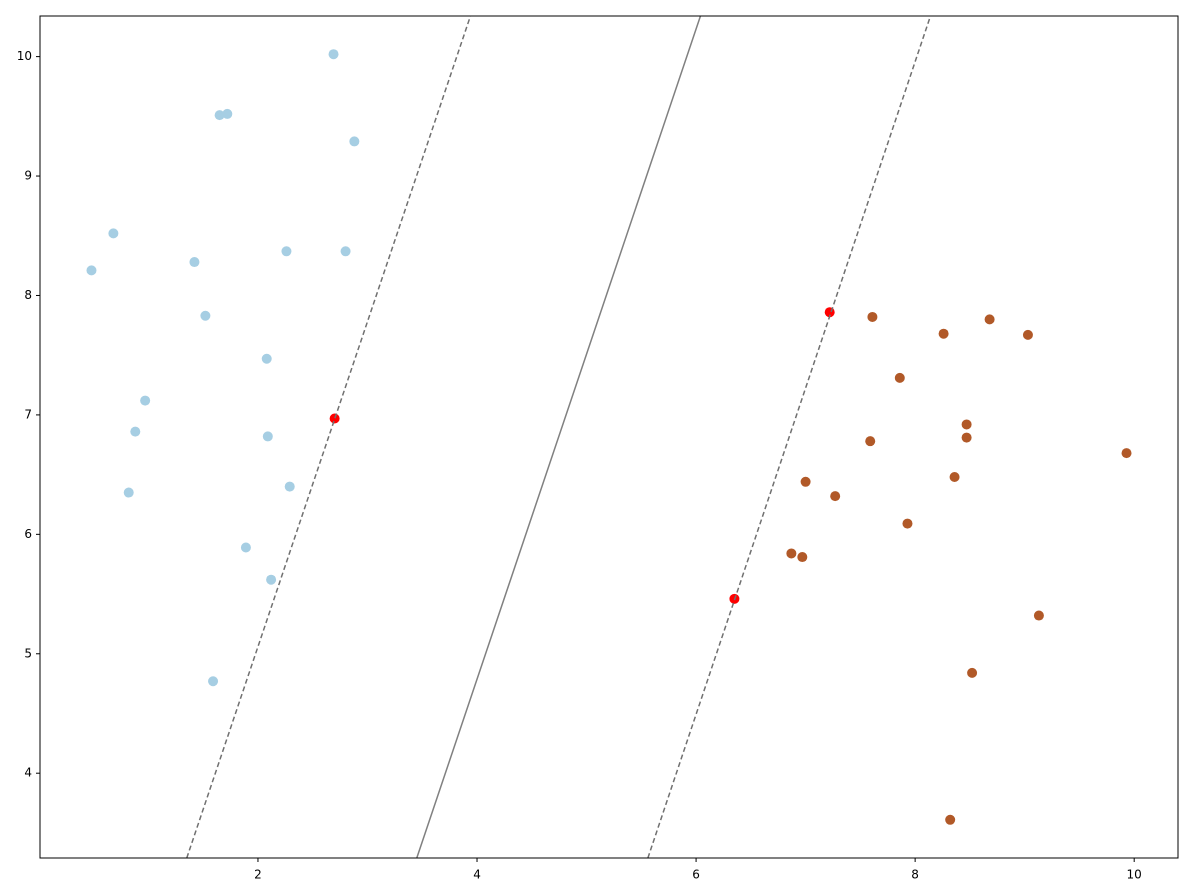 Image resolution: width=1203 pixels, height=891 pixels. Describe the element at coordinates (28, 176) in the screenshot. I see `y-tick-label: 9` at that location.